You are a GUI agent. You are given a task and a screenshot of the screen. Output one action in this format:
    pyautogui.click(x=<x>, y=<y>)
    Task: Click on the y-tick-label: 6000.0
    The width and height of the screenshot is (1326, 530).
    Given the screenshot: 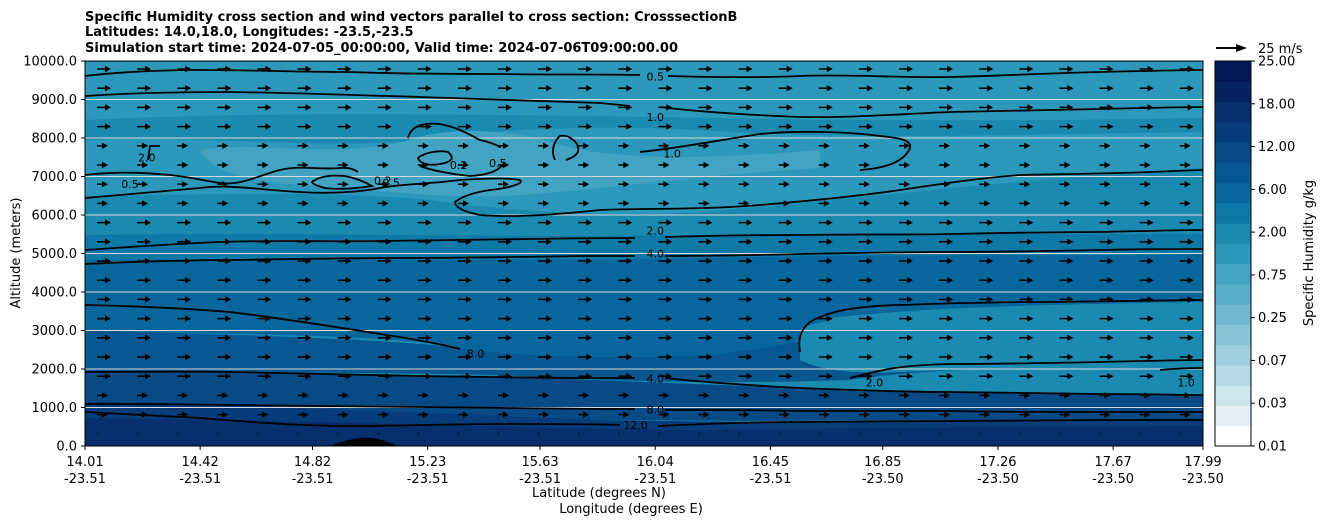 What is the action you would take?
    pyautogui.click(x=55, y=216)
    